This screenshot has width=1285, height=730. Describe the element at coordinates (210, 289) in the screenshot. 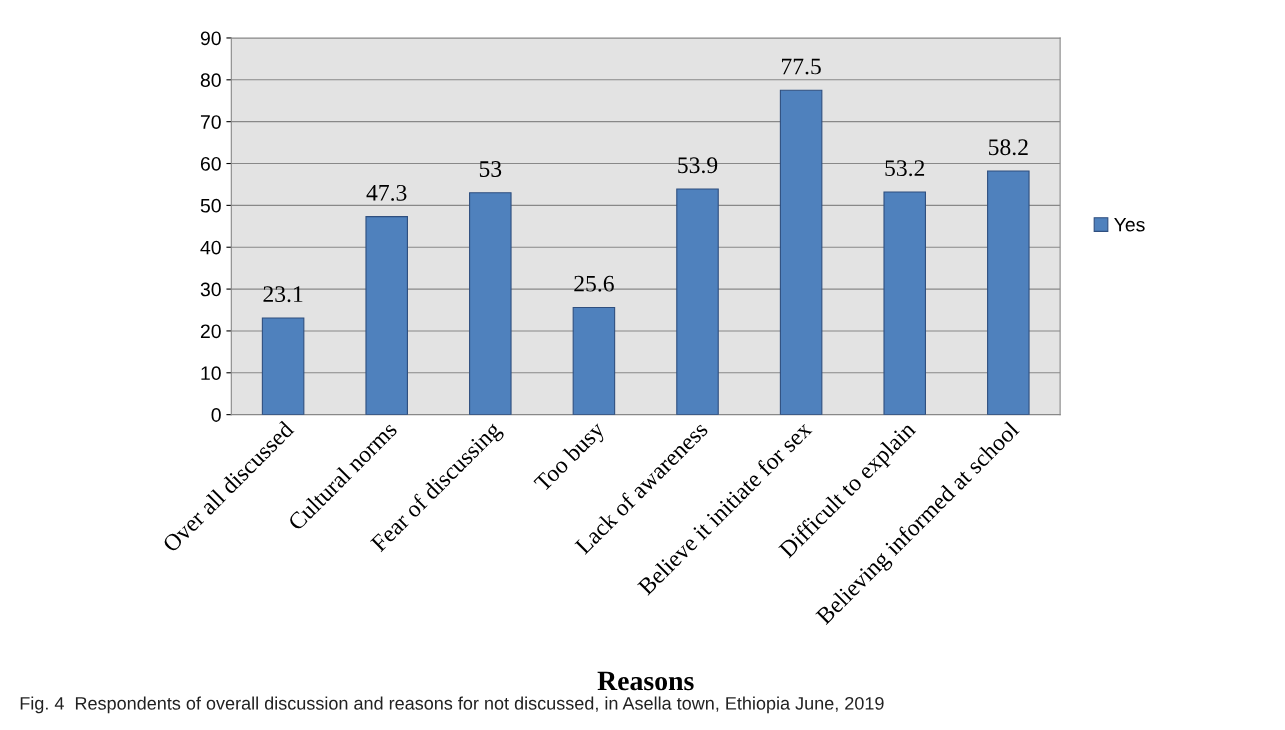

I see `y-tick-label: 30` at that location.